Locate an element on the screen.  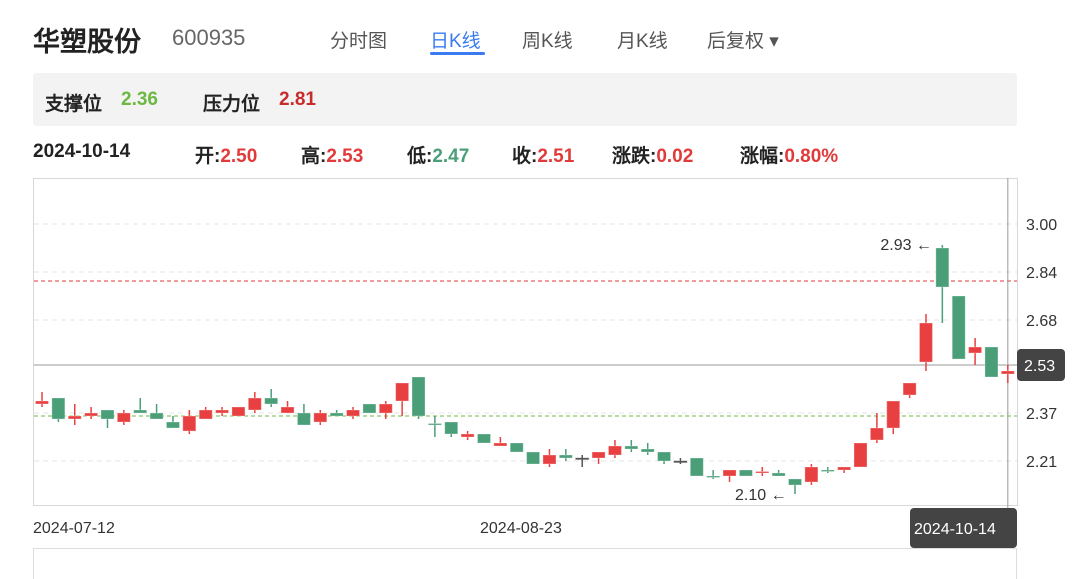
open-label: 开: is located at coordinates (208, 156).